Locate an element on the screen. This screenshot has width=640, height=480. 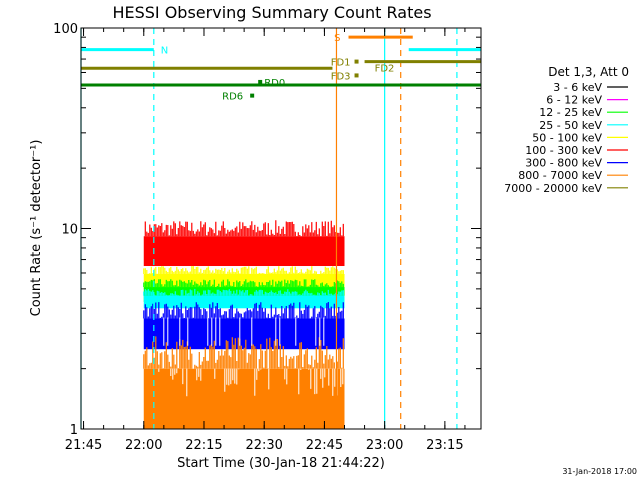
flag-fd1: FD1 is located at coordinates (345, 63).